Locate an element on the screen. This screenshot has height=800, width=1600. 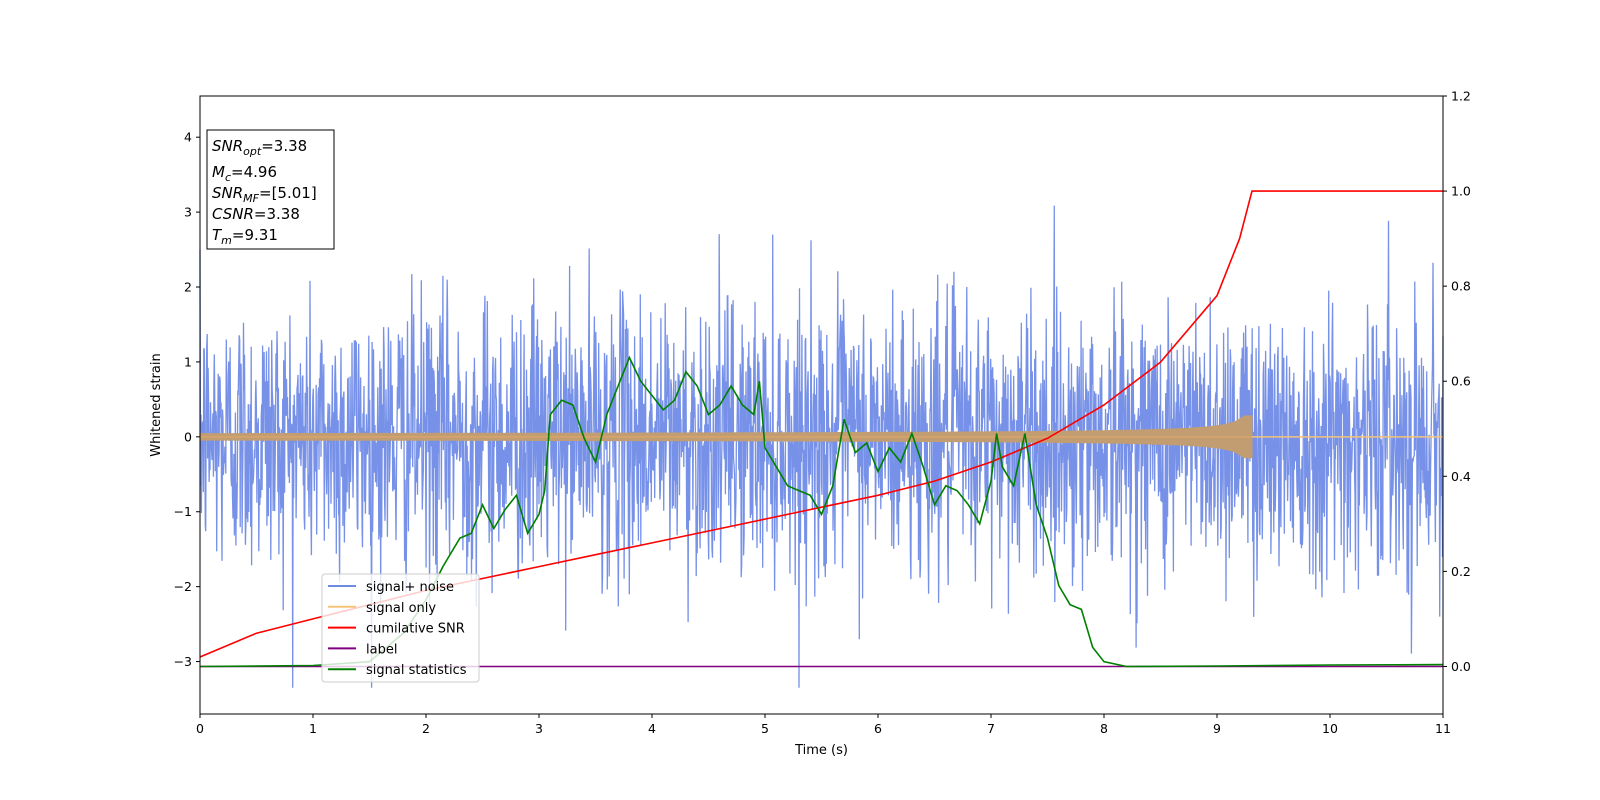
y-tick-label: 3 is located at coordinates (188, 212).